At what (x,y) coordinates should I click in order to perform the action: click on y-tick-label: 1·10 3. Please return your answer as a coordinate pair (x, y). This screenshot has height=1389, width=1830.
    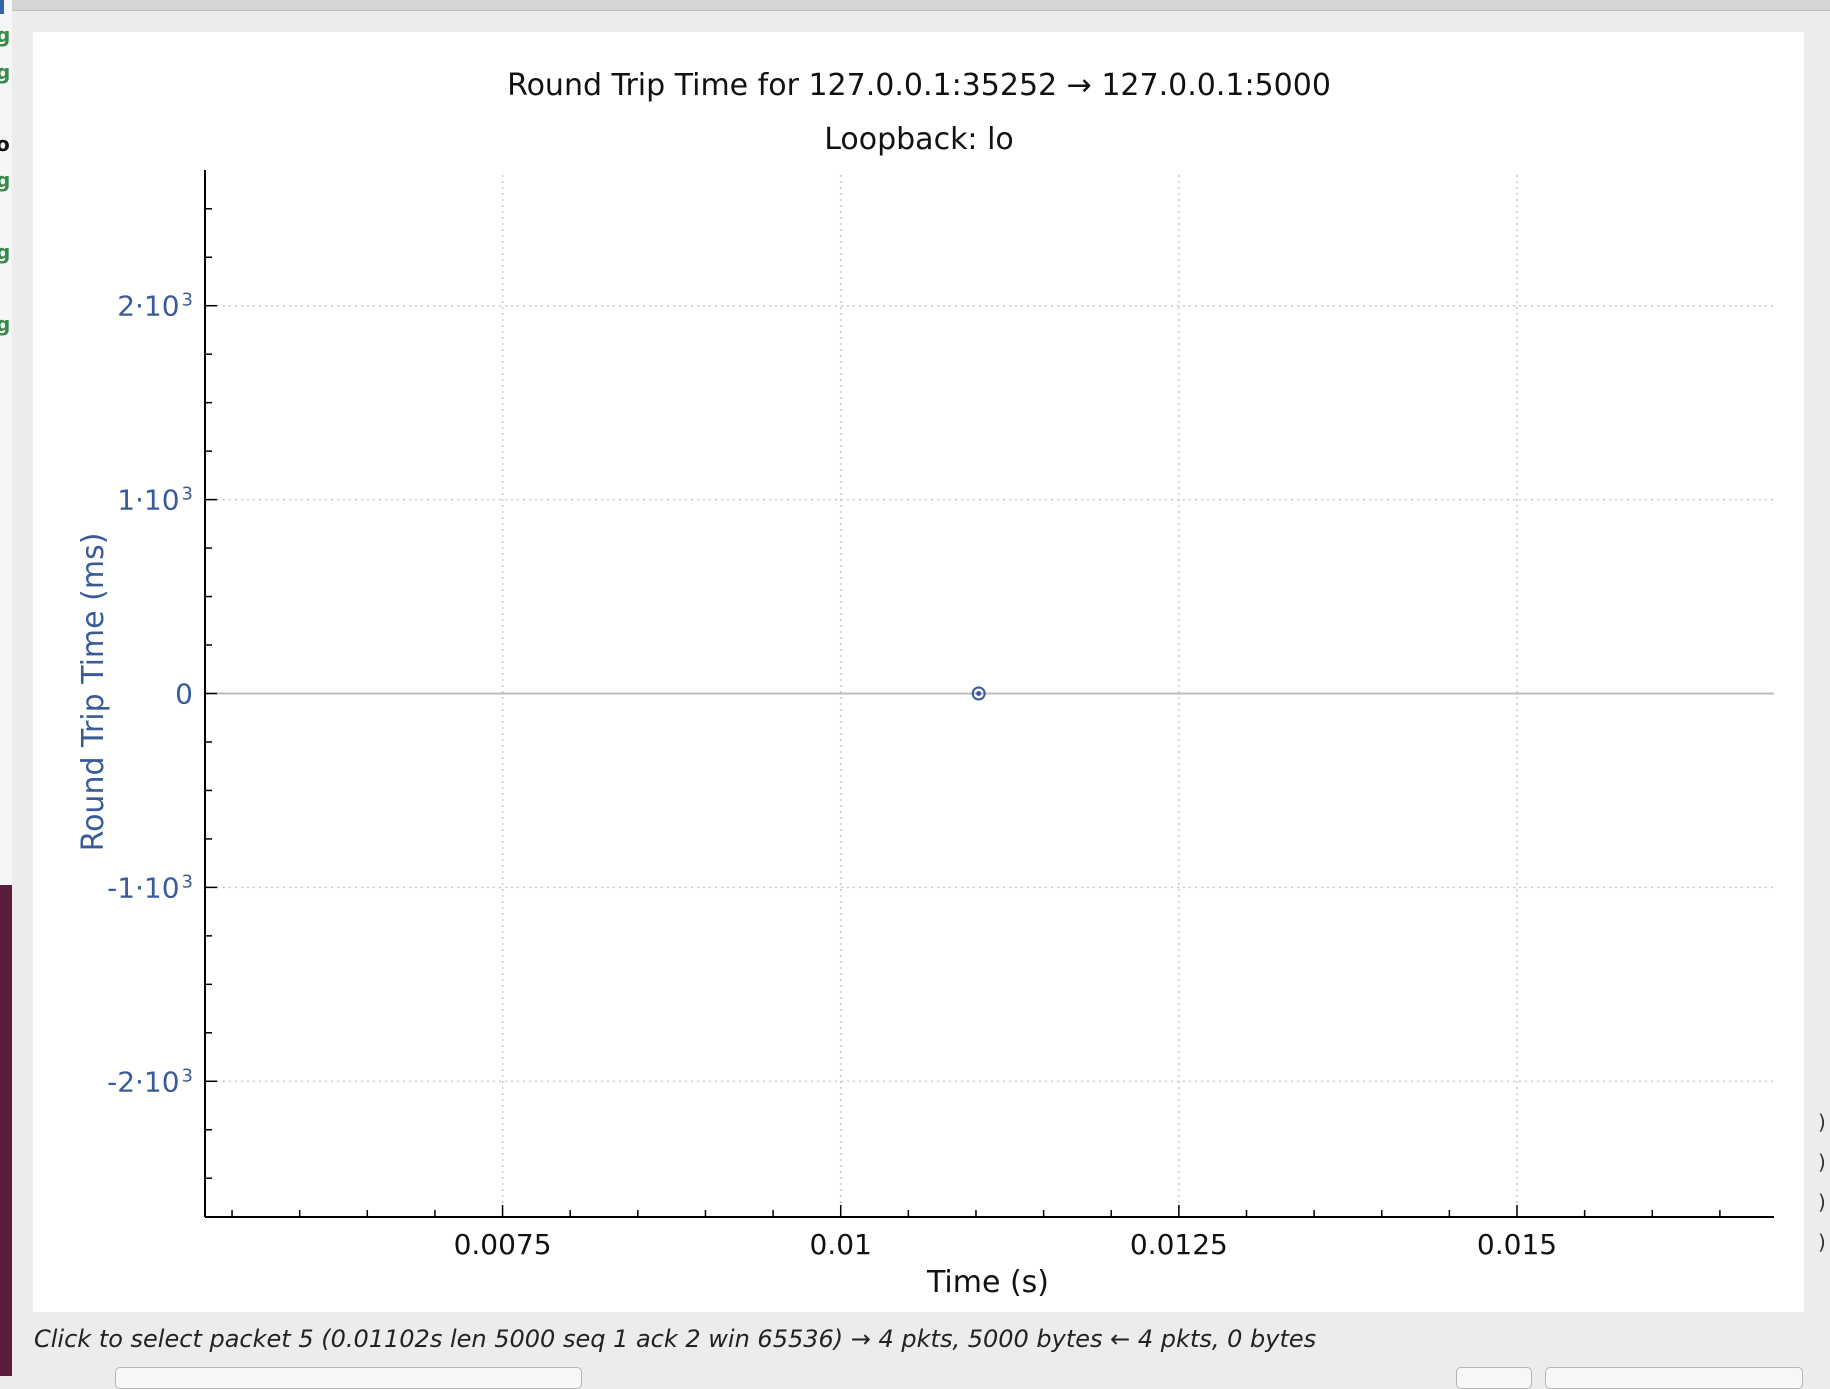
    Looking at the image, I should click on (155, 500).